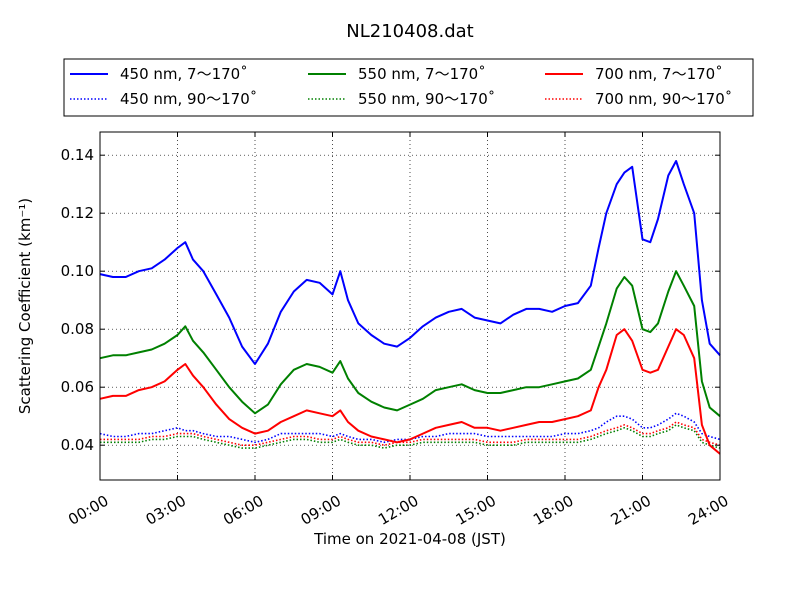 This screenshot has width=800, height=600. I want to click on legend-label: 550 nm, 7～170˚, so click(422, 74).